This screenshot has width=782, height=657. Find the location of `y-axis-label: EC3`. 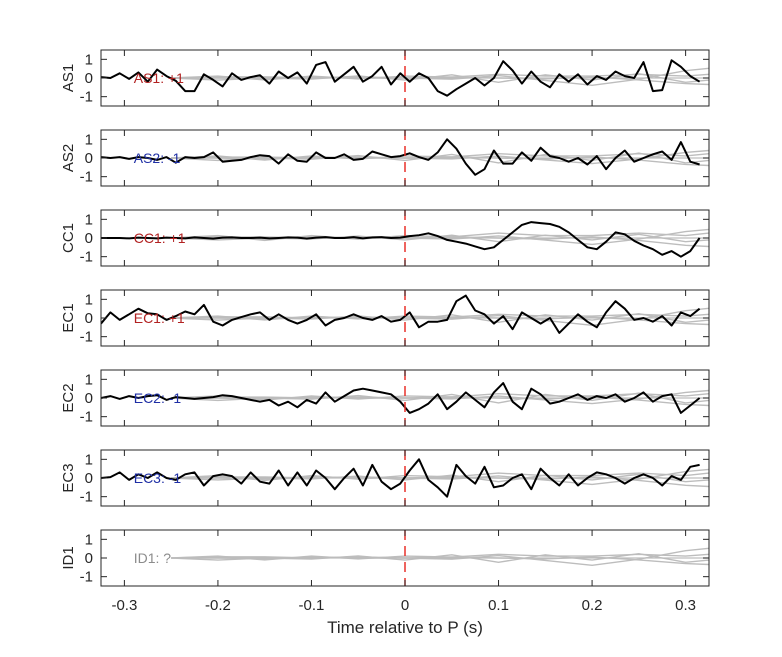

y-axis-label: EC3 is located at coordinates (68, 477).